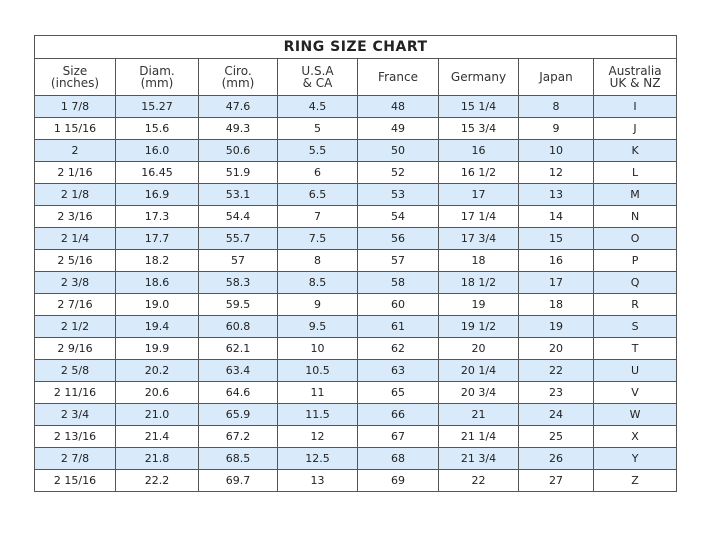  I want to click on cell-france: 48, so click(398, 106).